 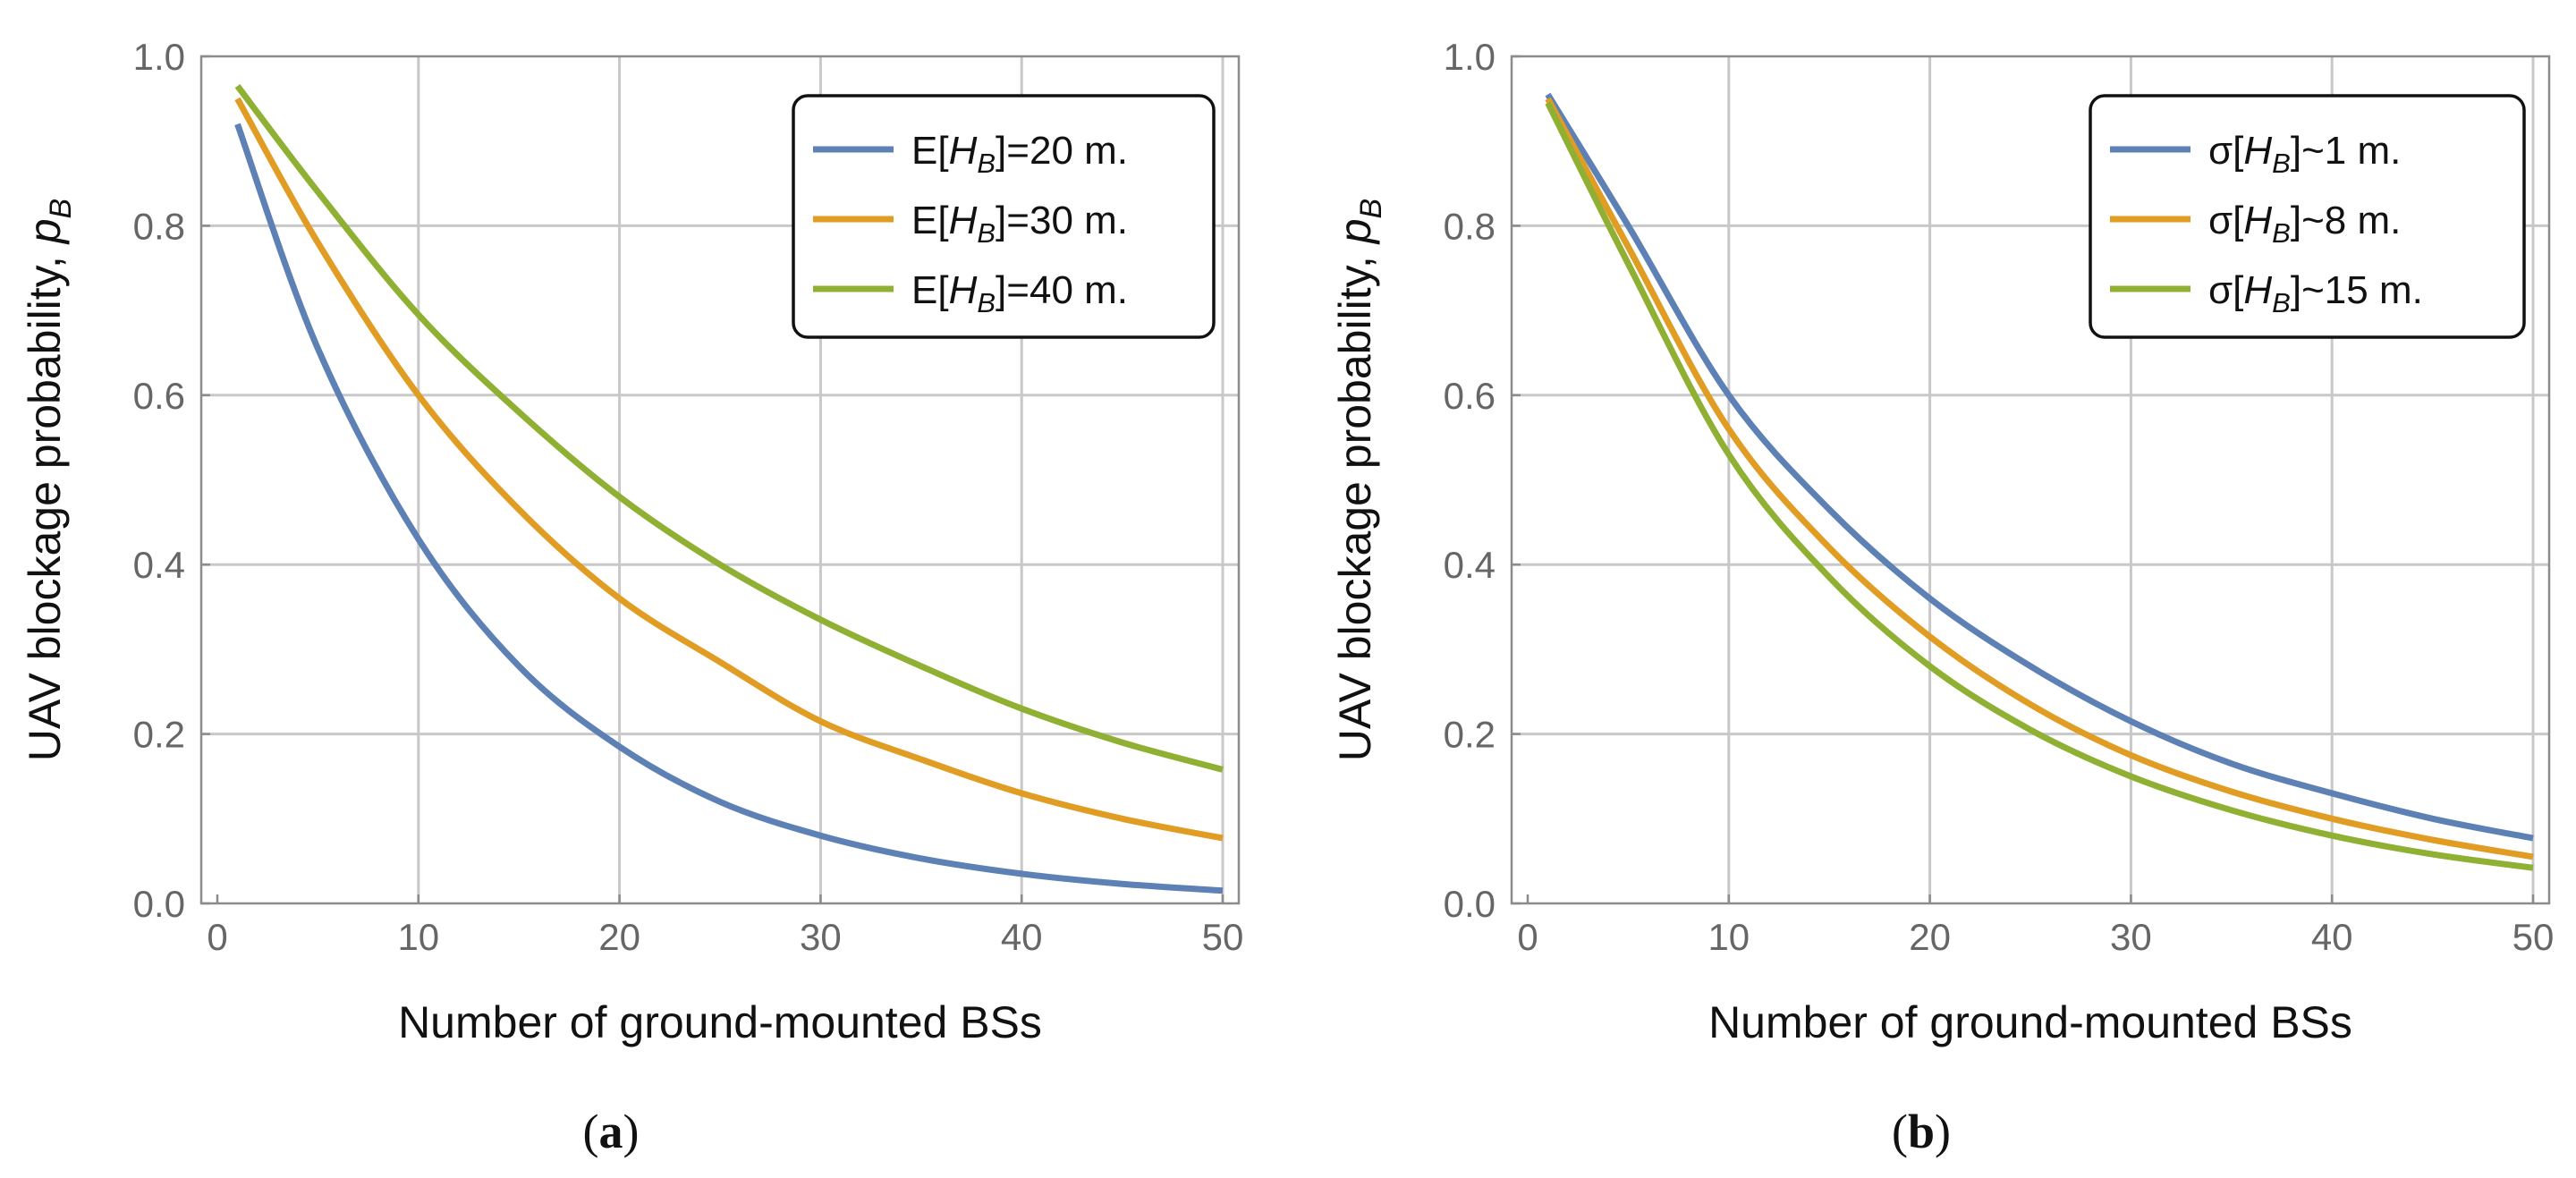 I want to click on panel-caption: (b), so click(x=1921, y=1131).